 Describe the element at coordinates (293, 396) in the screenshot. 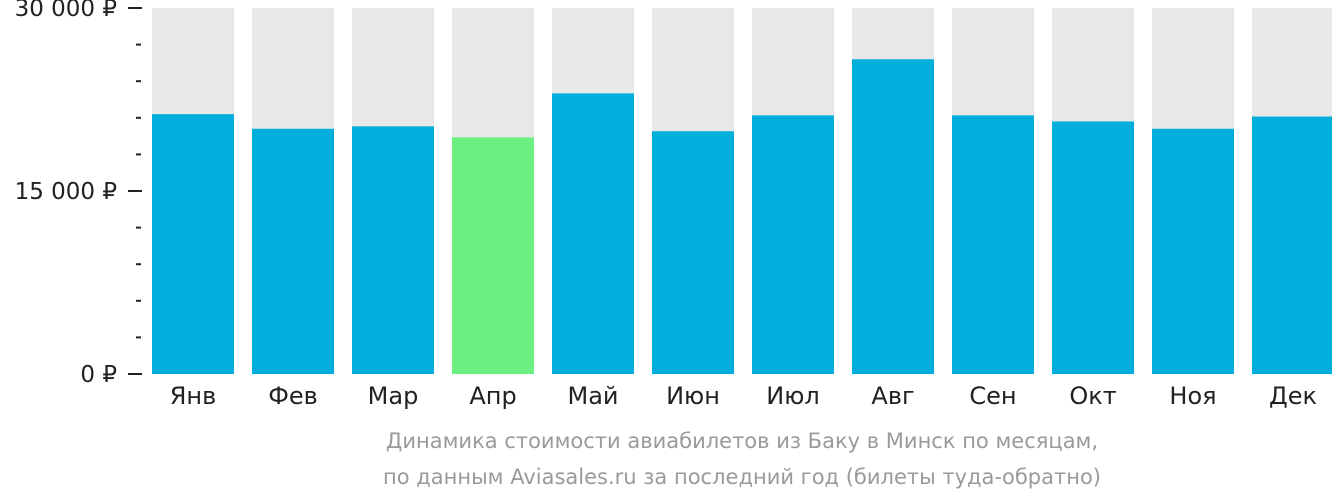

I see `x-tick-label: Фев` at that location.